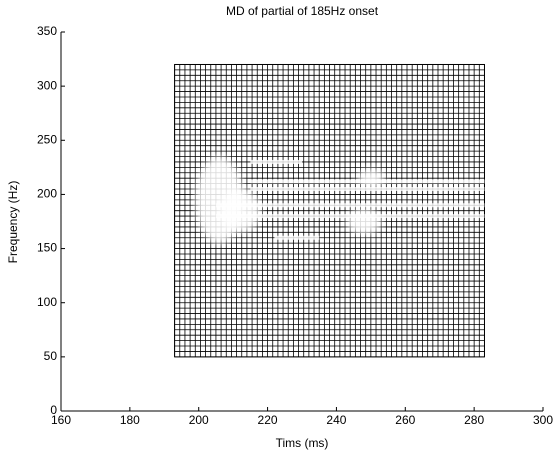 This screenshot has height=457, width=558. What do you see at coordinates (268, 420) in the screenshot?
I see `x-tick-label: 220` at bounding box center [268, 420].